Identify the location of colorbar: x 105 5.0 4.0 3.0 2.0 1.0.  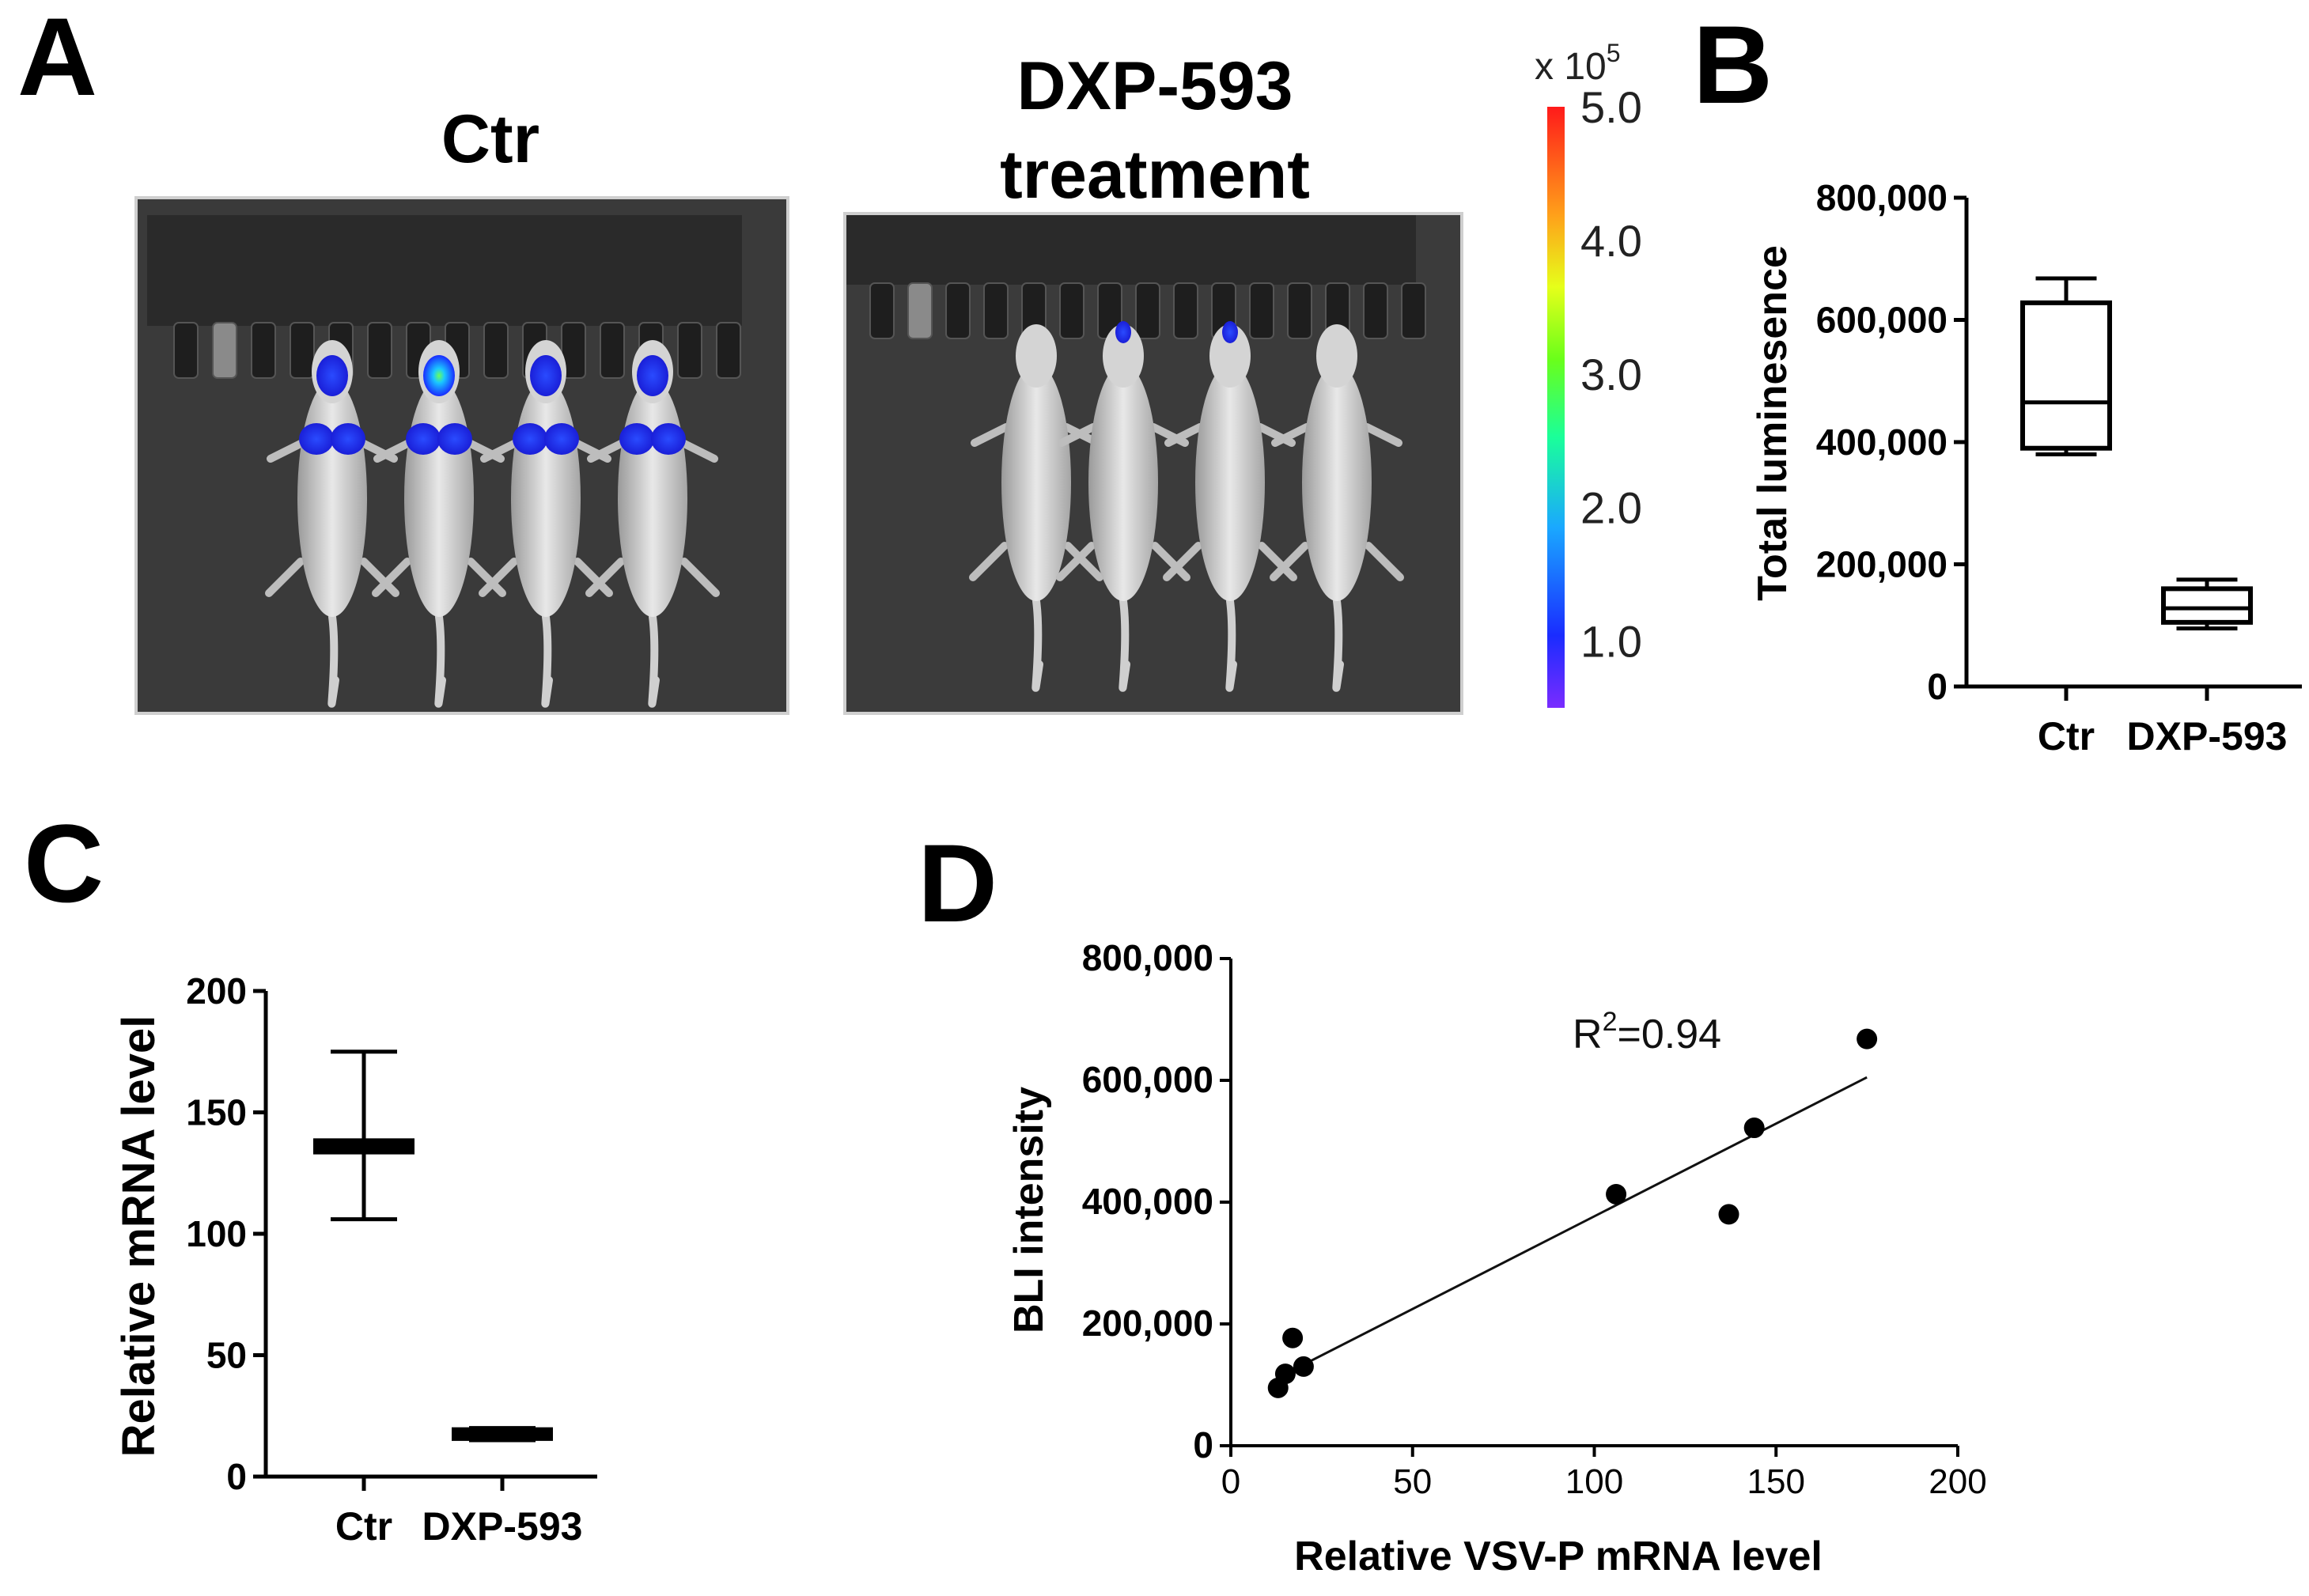
(1588, 373).